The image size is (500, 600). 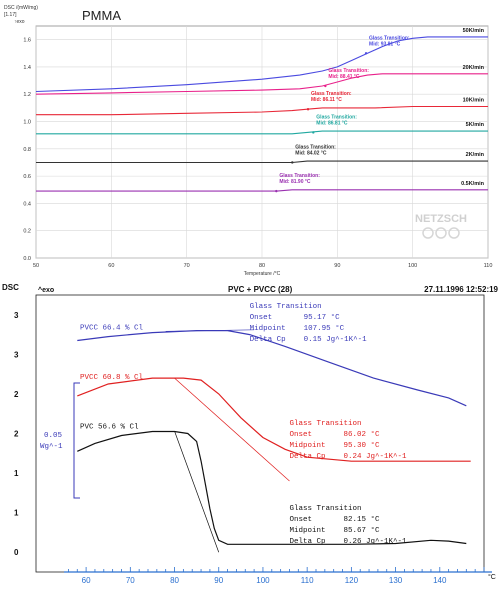 What do you see at coordinates (492, 577) in the screenshot?
I see `x-unit-label: °C` at bounding box center [492, 577].